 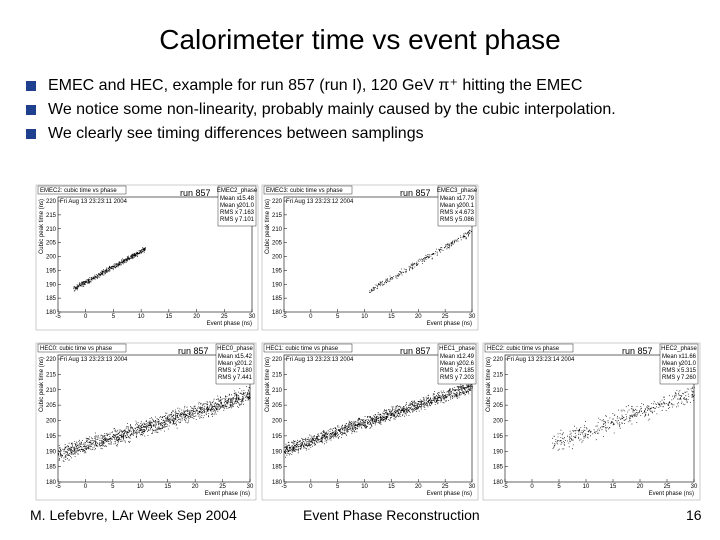 What do you see at coordinates (86, 487) in the screenshot?
I see `x-tick-label: 0` at bounding box center [86, 487].